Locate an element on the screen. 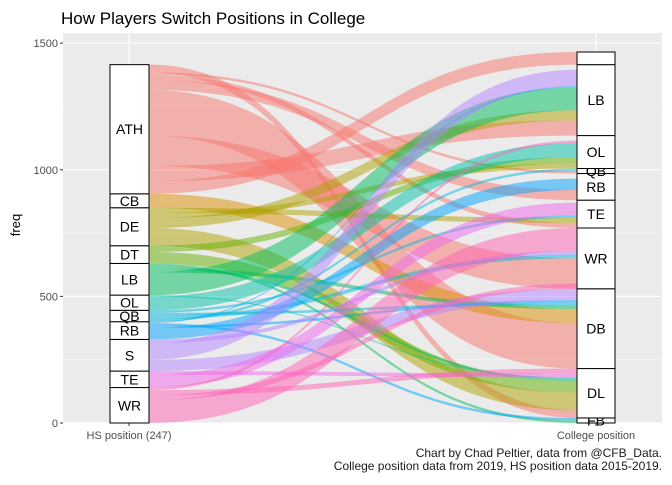 Image resolution: width=672 pixels, height=485 pixels. college-stratum-label-db: DB is located at coordinates (595, 329).